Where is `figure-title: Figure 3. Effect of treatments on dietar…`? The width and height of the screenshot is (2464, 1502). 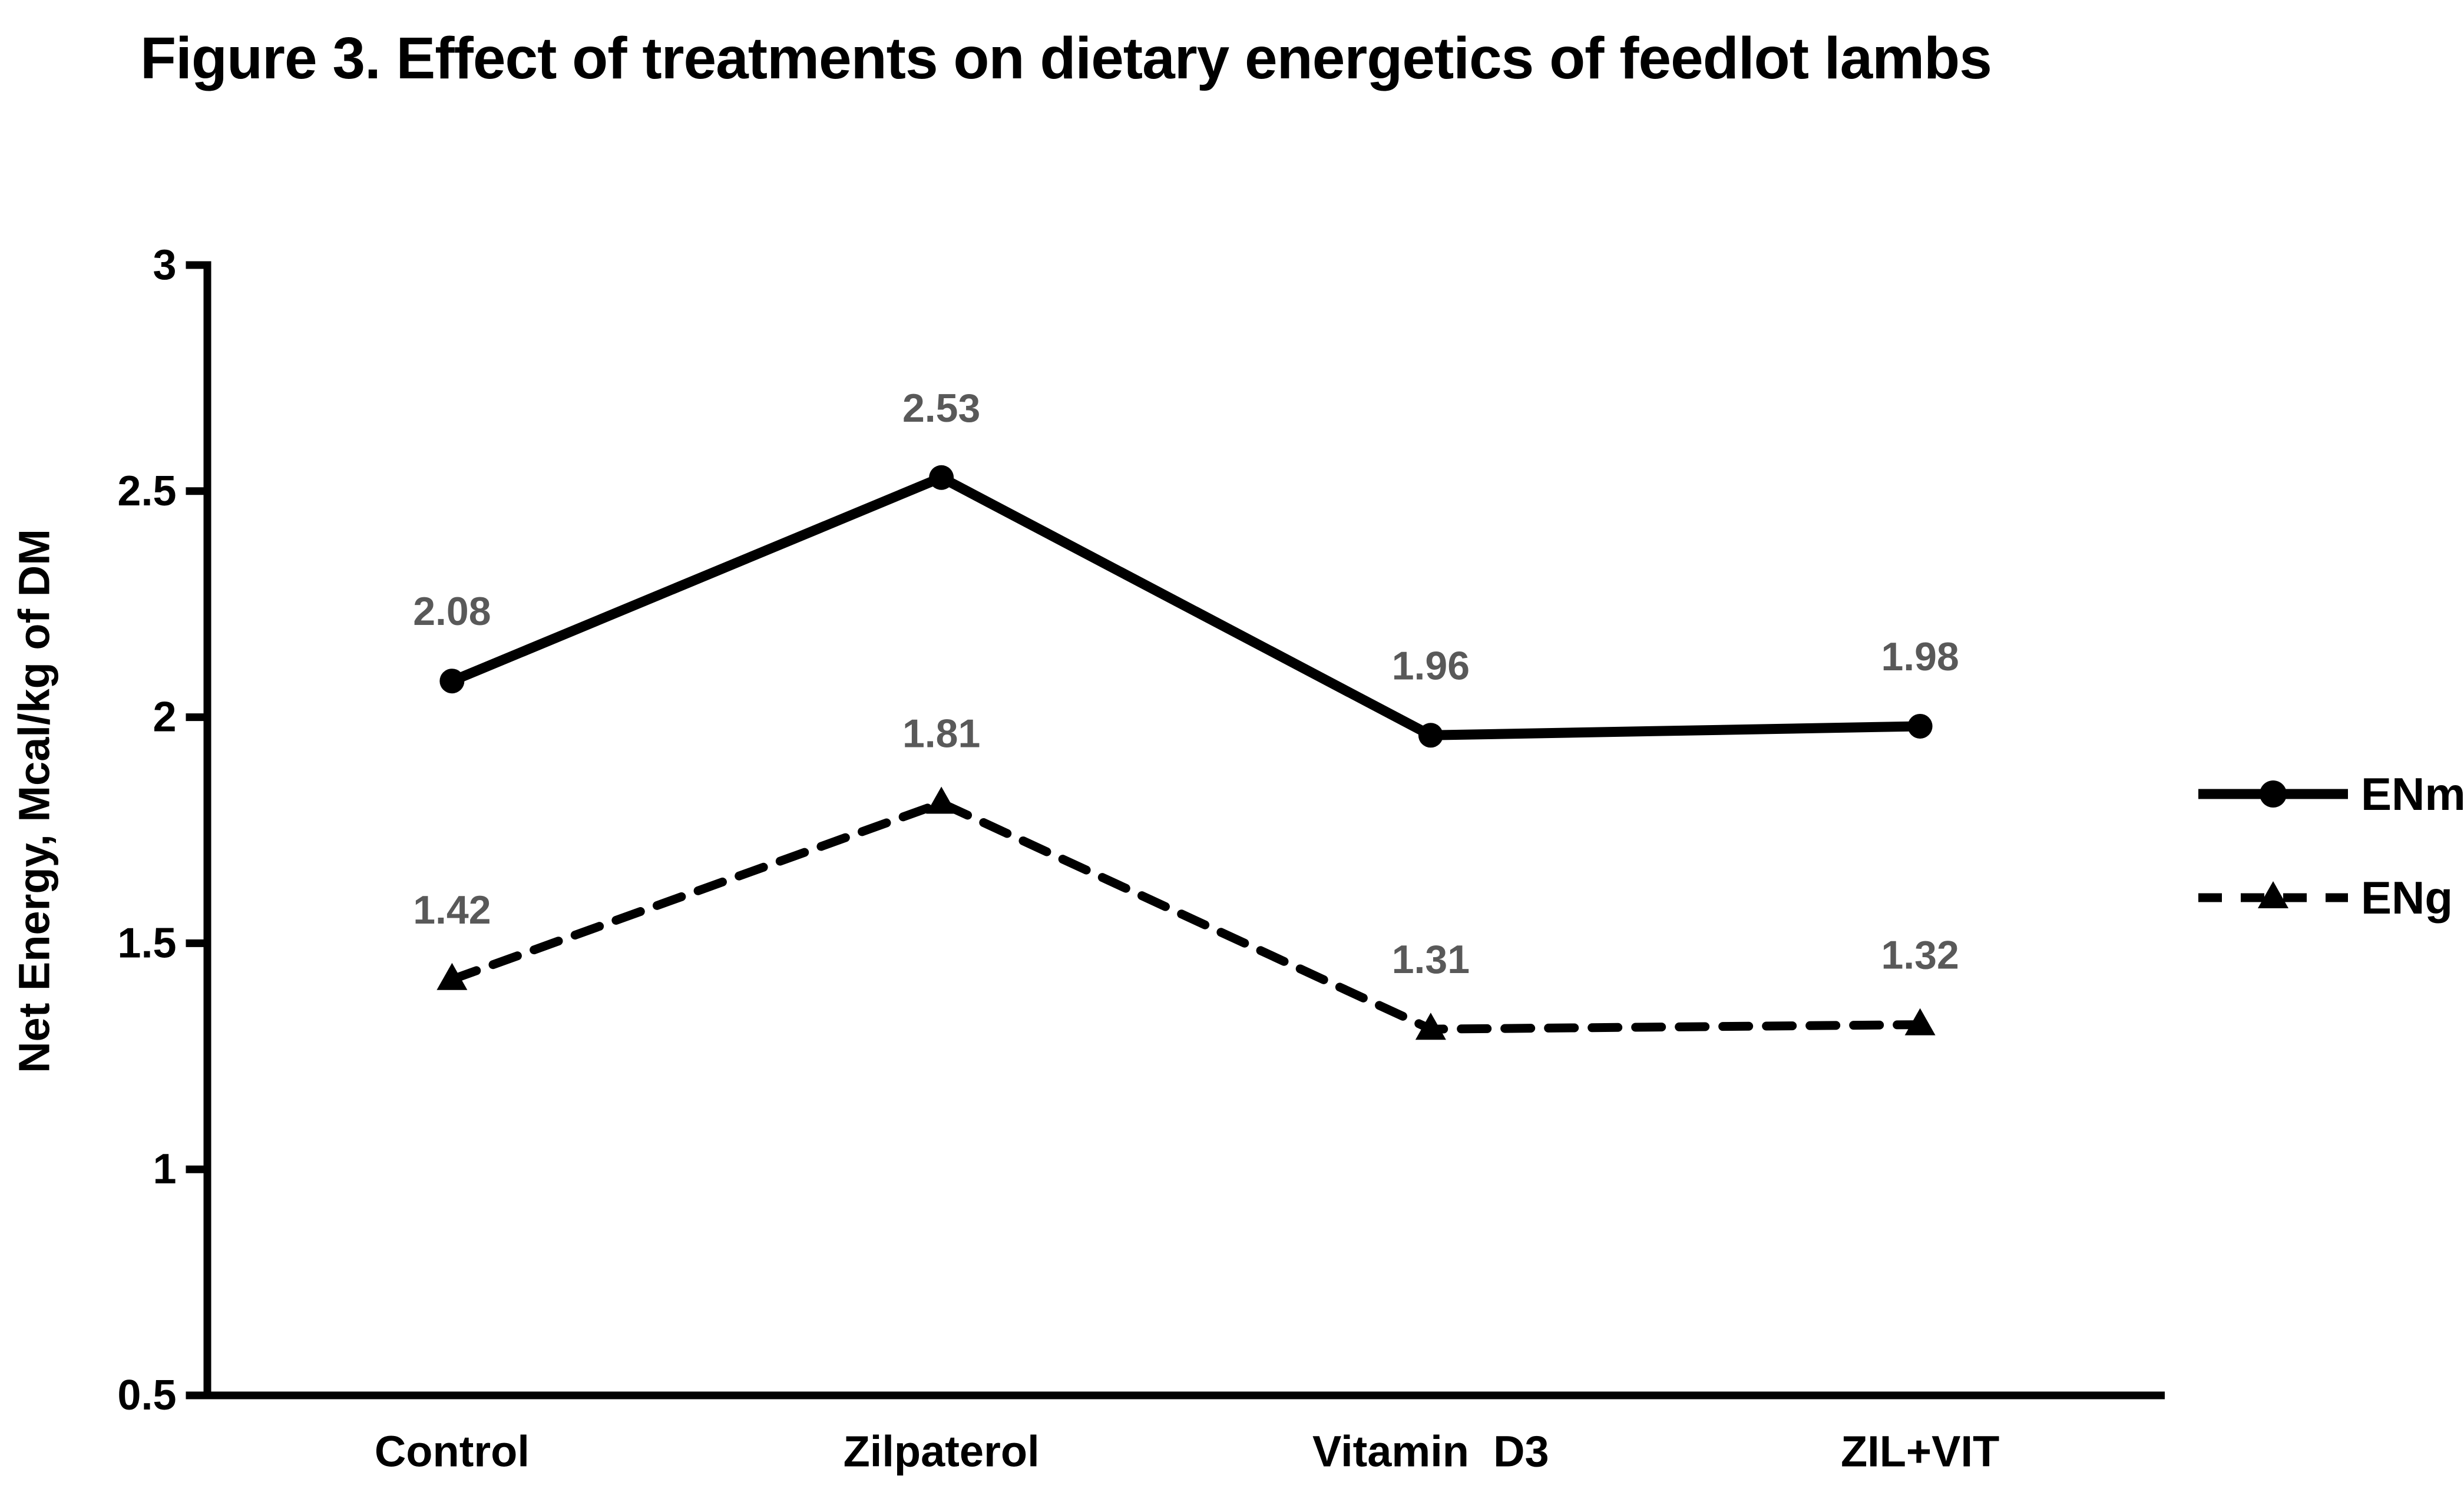
figure-title: Figure 3. Effect of treatments on dietar… is located at coordinates (1066, 58).